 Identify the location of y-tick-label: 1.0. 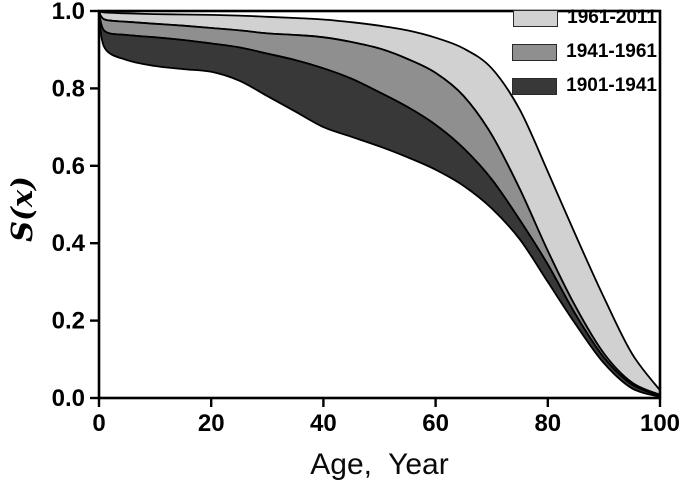
(68, 12).